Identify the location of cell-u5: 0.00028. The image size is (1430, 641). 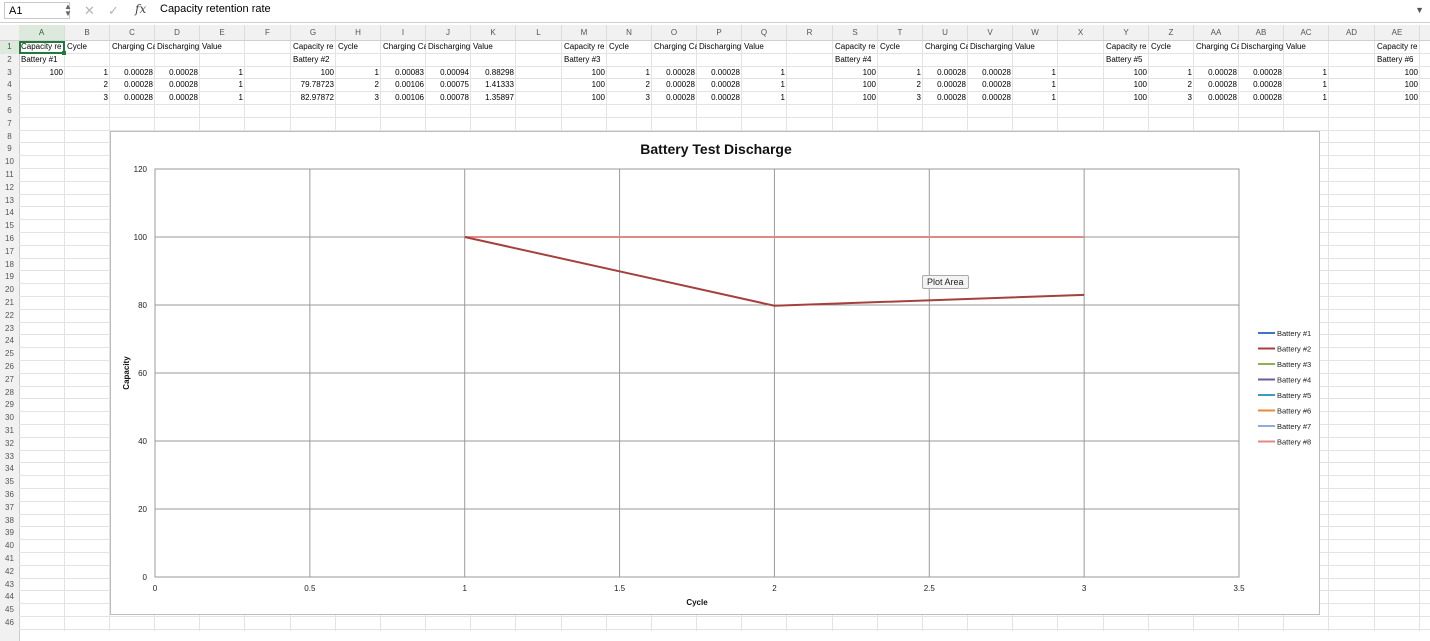
(951, 98).